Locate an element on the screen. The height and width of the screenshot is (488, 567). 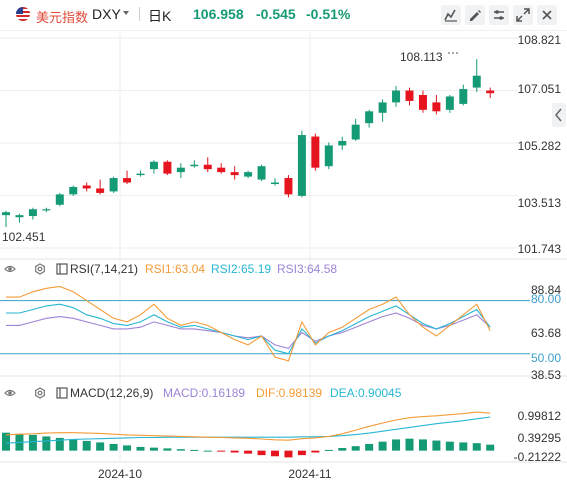
dea-line is located at coordinates (248, 430).